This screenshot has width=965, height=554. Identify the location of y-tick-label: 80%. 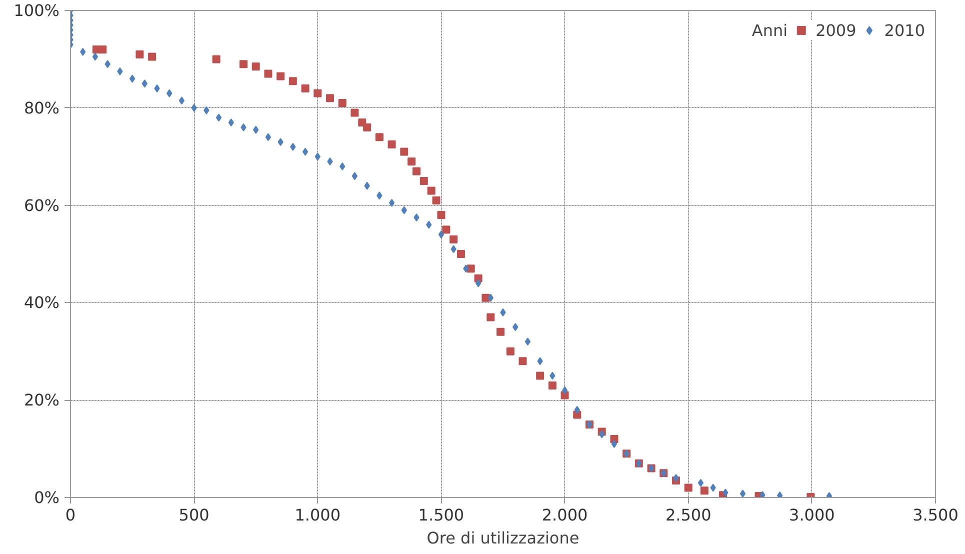
(42, 108).